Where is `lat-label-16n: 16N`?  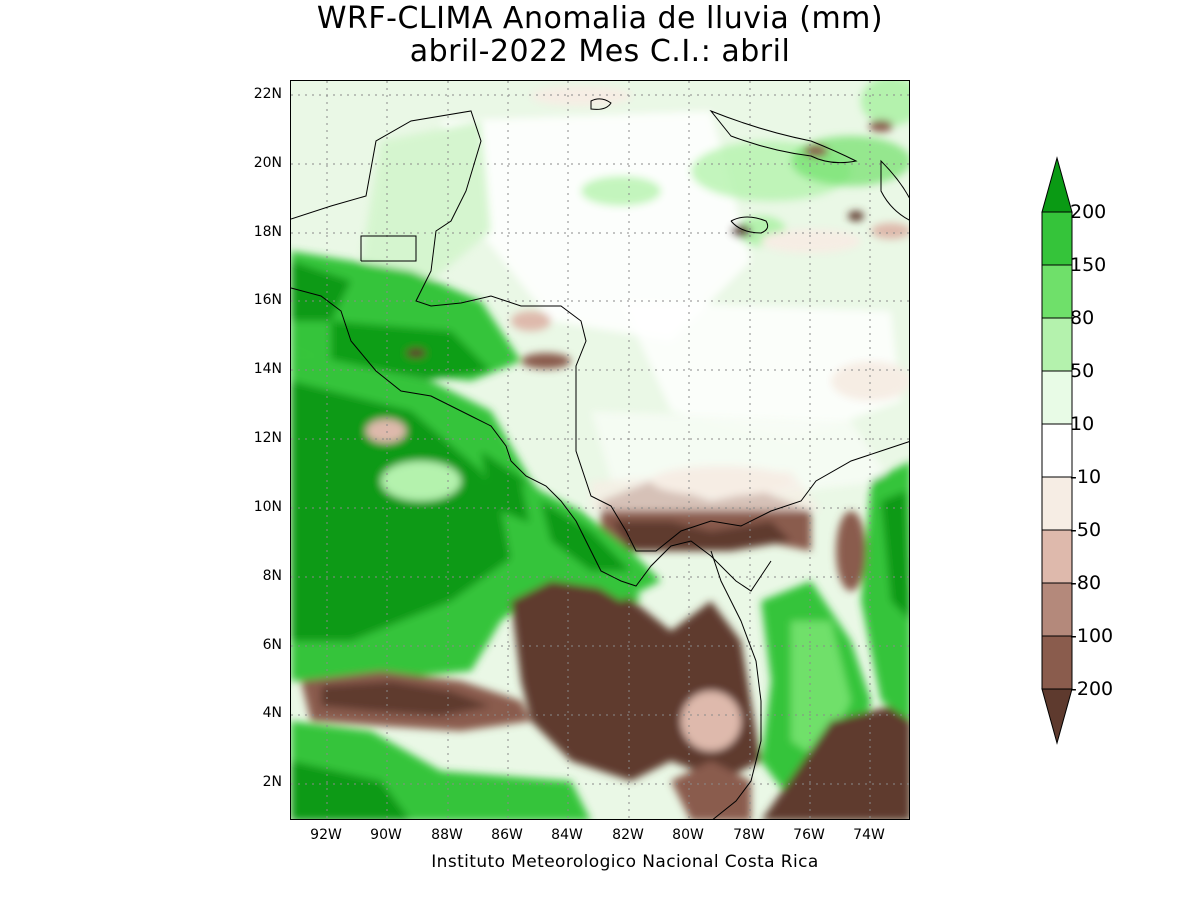 lat-label-16n: 16N is located at coordinates (267, 300).